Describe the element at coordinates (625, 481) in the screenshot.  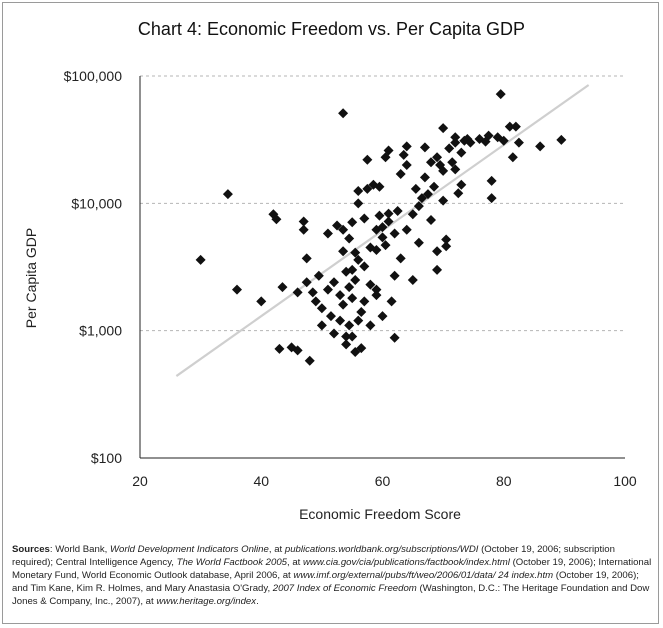
I see `x-tick-label: 100` at that location.